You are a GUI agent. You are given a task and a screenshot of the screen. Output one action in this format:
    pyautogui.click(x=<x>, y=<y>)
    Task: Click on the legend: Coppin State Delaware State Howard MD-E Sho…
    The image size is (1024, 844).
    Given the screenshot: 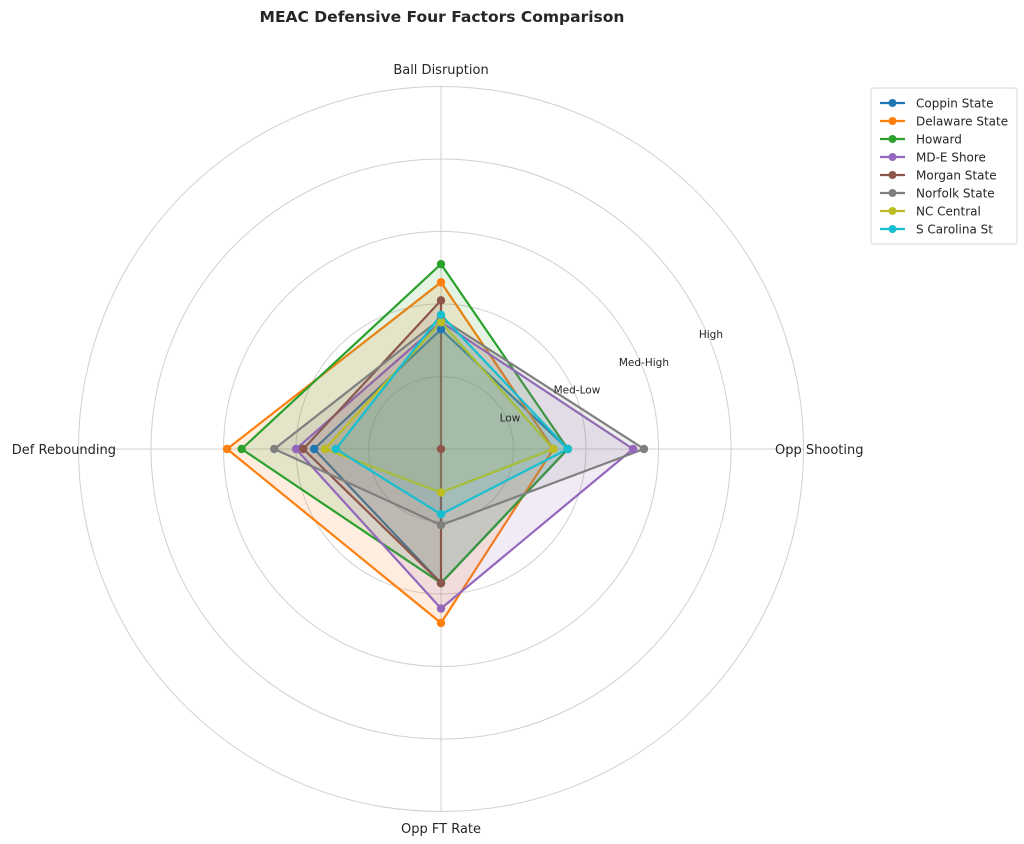 What is the action you would take?
    pyautogui.click(x=944, y=166)
    